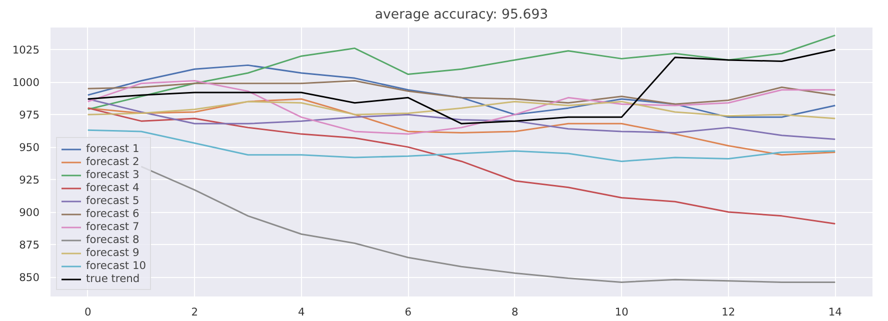  Describe the element at coordinates (26, 50) in the screenshot. I see `y-tick-label: 1025` at that location.